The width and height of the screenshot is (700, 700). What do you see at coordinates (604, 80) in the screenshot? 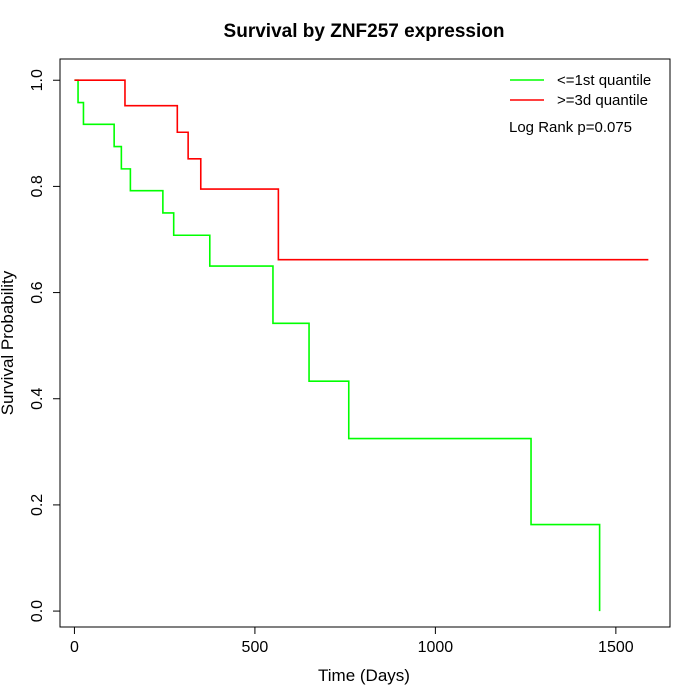
I see `legend-label: <=1st quantile` at bounding box center [604, 80].